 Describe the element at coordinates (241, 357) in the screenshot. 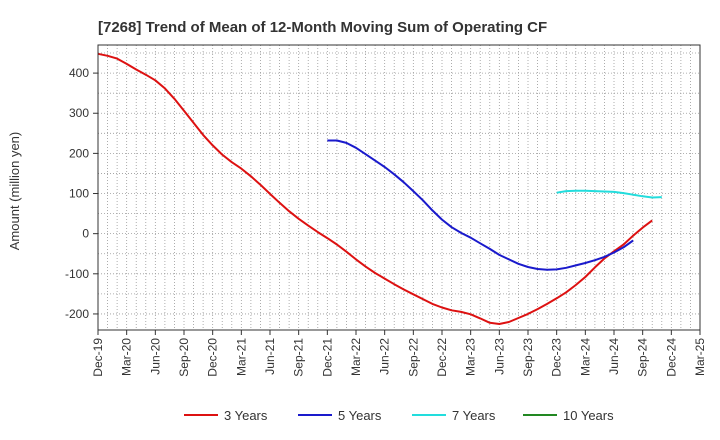

I see `x-tick-label: Mar-21` at that location.